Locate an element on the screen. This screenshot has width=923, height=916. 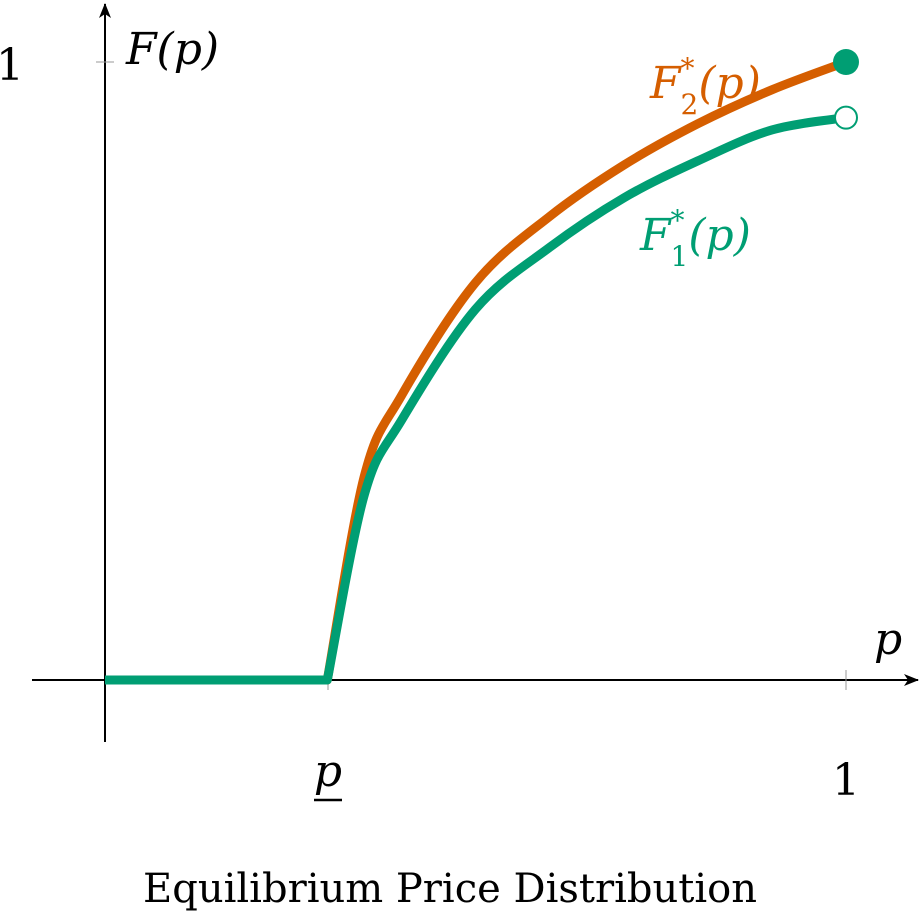
y-axis-label: F(p) is located at coordinates (172, 49).